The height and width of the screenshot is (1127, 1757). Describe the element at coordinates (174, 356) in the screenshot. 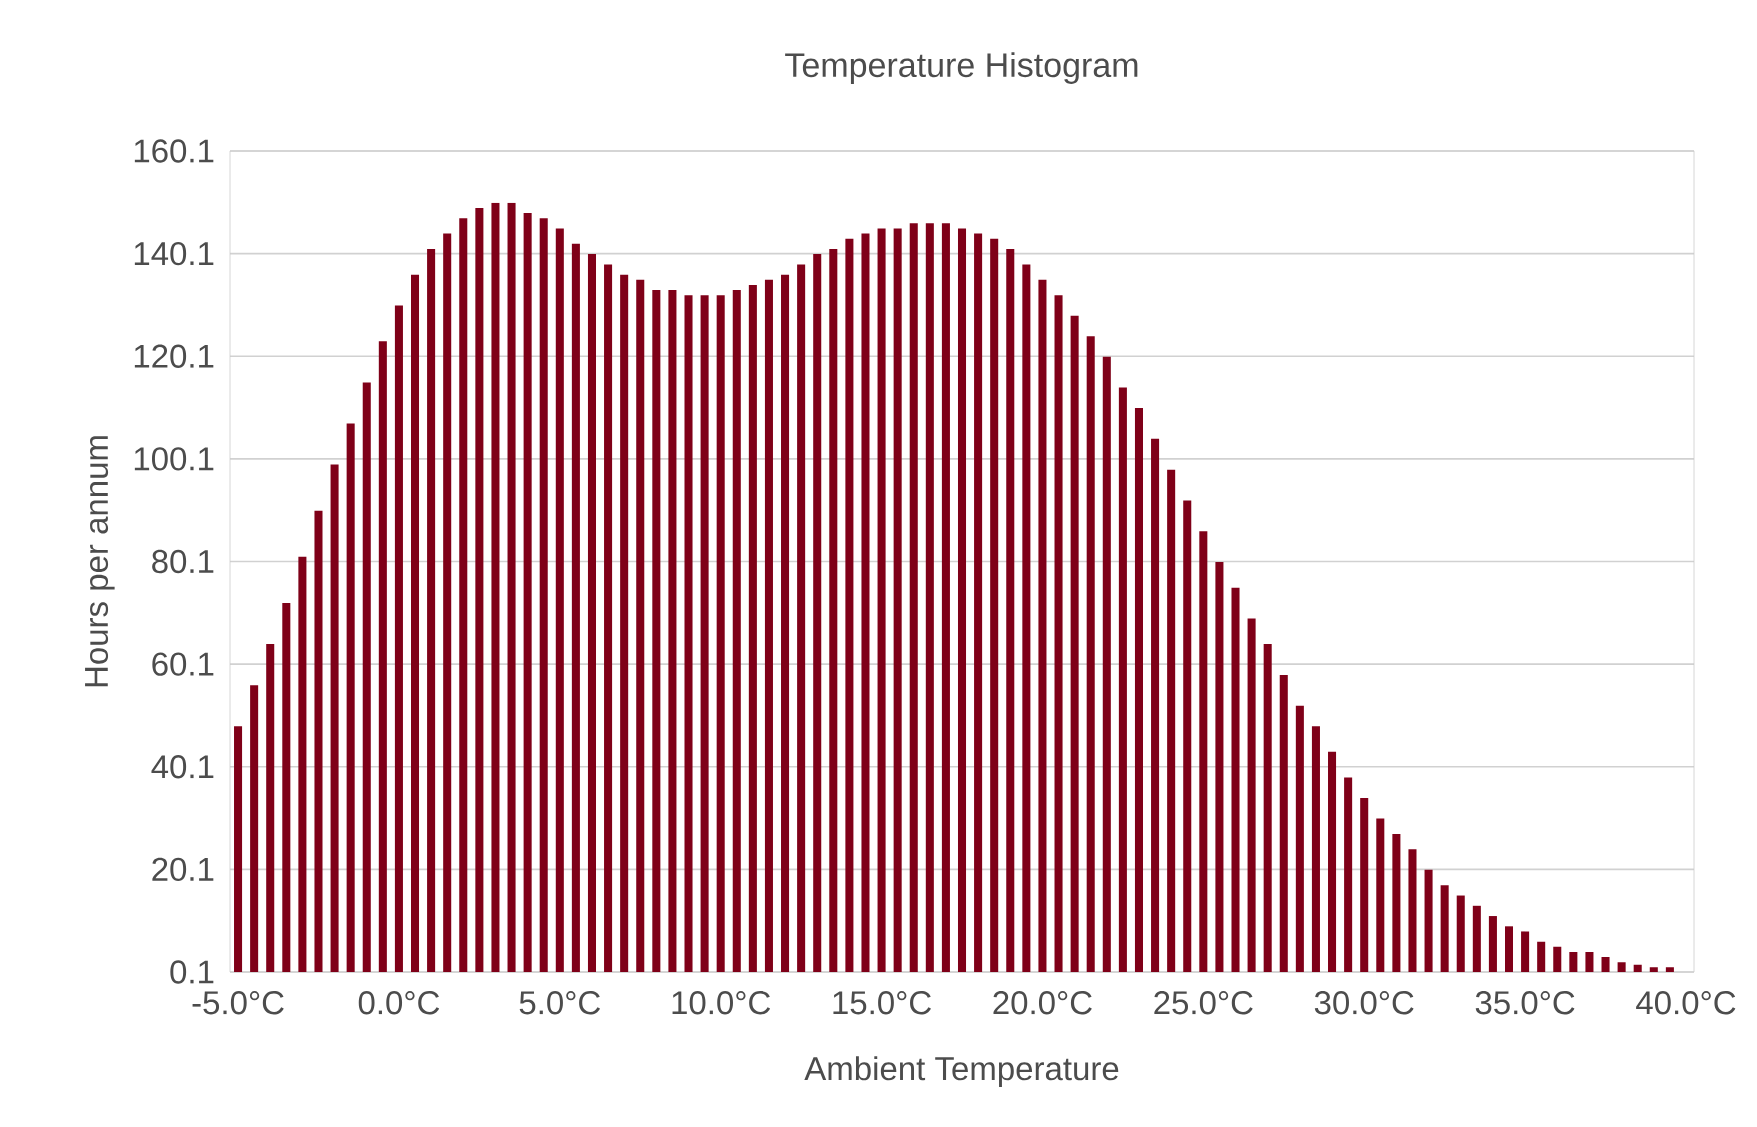

I see `y-tick-label: 120.1` at that location.